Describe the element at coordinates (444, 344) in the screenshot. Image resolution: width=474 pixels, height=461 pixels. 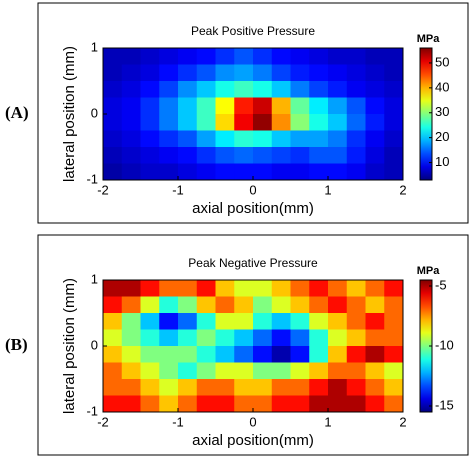
I see `colorbar-tick-label: -10` at that location.